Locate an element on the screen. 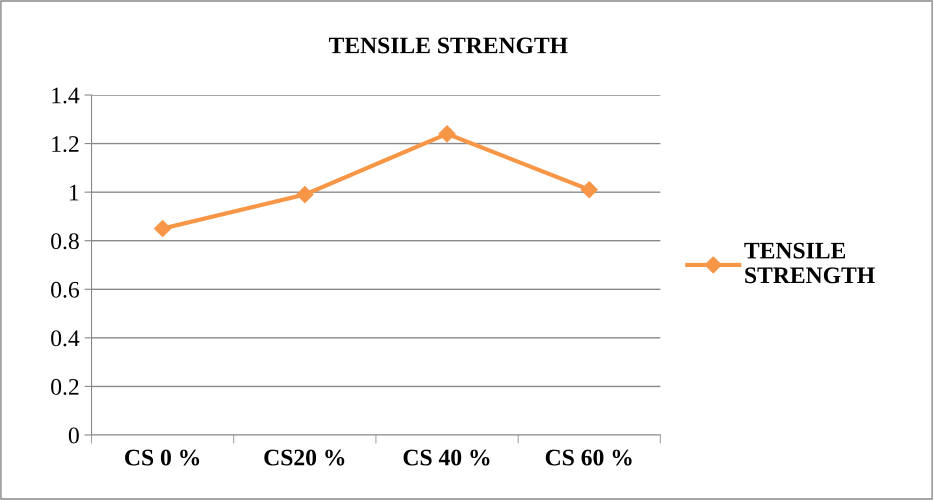  chart-title: TENSILE STRENGTH is located at coordinates (448, 46).